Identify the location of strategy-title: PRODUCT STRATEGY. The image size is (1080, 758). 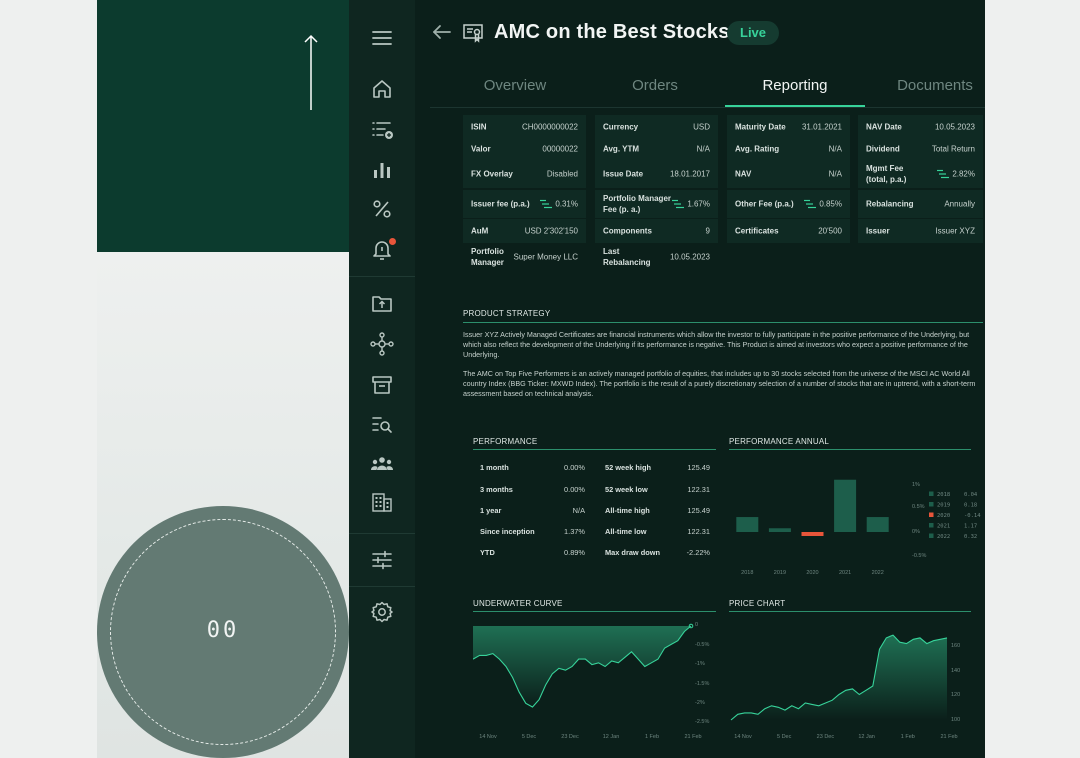
(507, 313).